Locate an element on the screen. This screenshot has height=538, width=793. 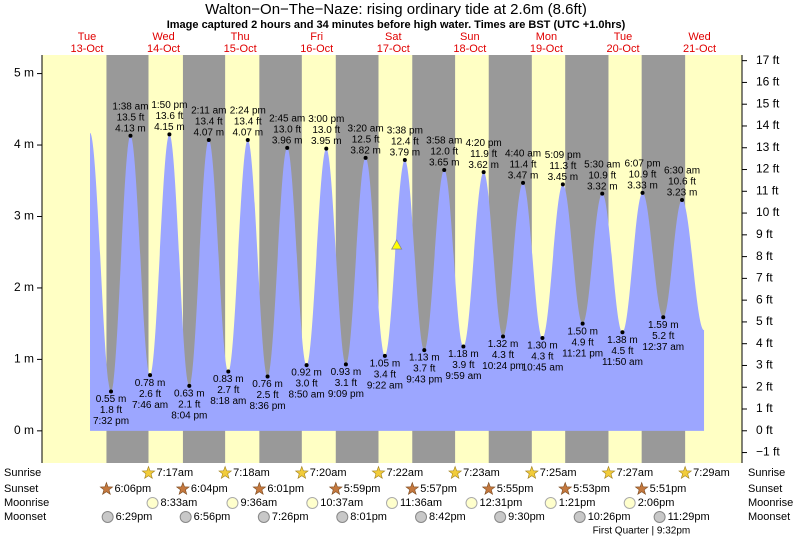
y2-tick-label: 5 ft is located at coordinates (764, 321).